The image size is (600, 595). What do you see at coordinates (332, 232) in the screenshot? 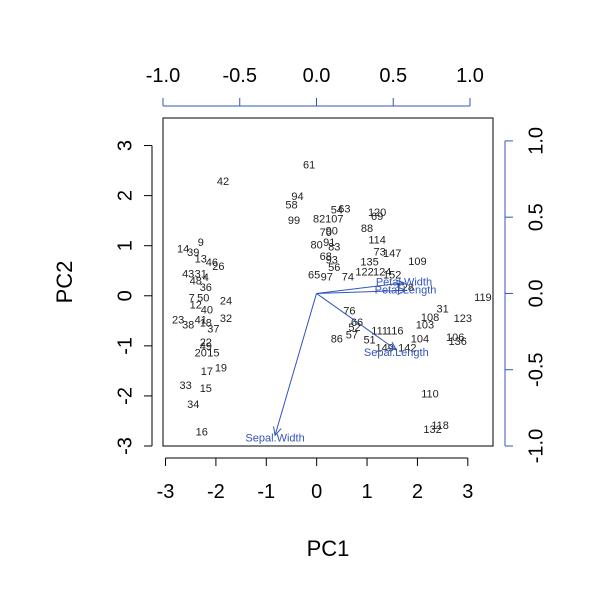
I see `score-point-label: 90` at bounding box center [332, 232].